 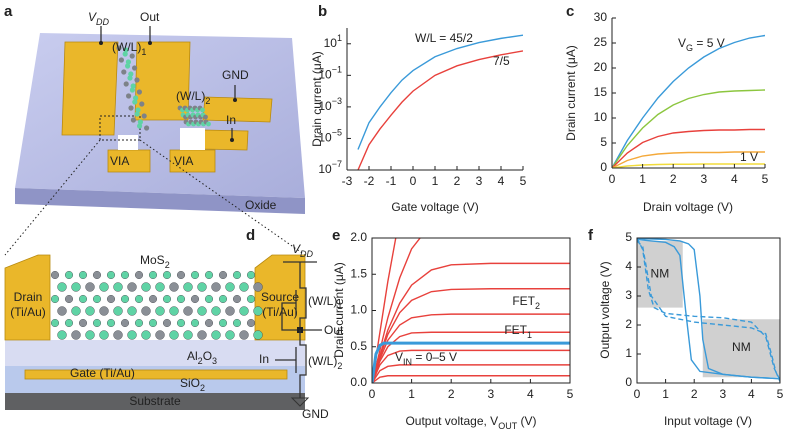 What do you see at coordinates (280, 312) in the screenshot?
I see `label: (Ti/Au)` at bounding box center [280, 312].